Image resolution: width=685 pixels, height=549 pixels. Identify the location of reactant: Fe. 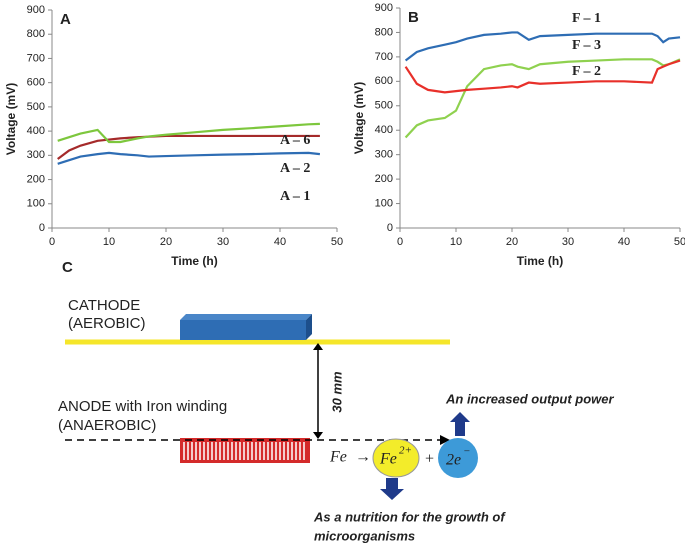
(338, 457).